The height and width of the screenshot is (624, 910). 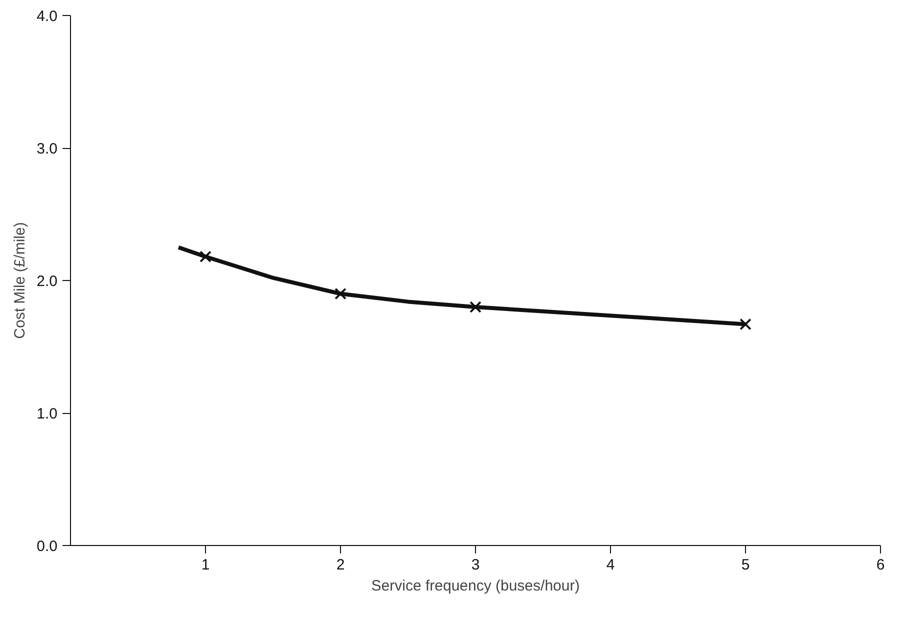 I want to click on y-tick-label: 0.0, so click(x=47, y=546).